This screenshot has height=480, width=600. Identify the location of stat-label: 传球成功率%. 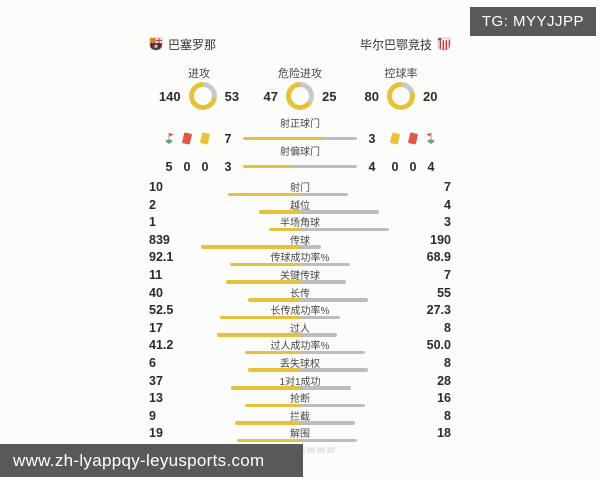
(300, 259).